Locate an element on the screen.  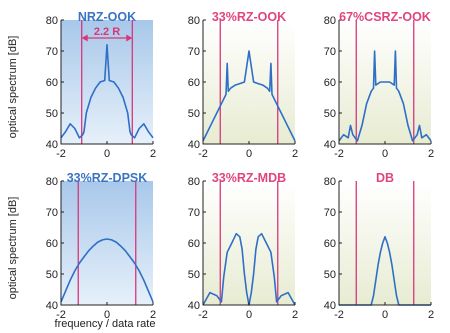
panel-6-xtick-label: 2 is located at coordinates (431, 315).